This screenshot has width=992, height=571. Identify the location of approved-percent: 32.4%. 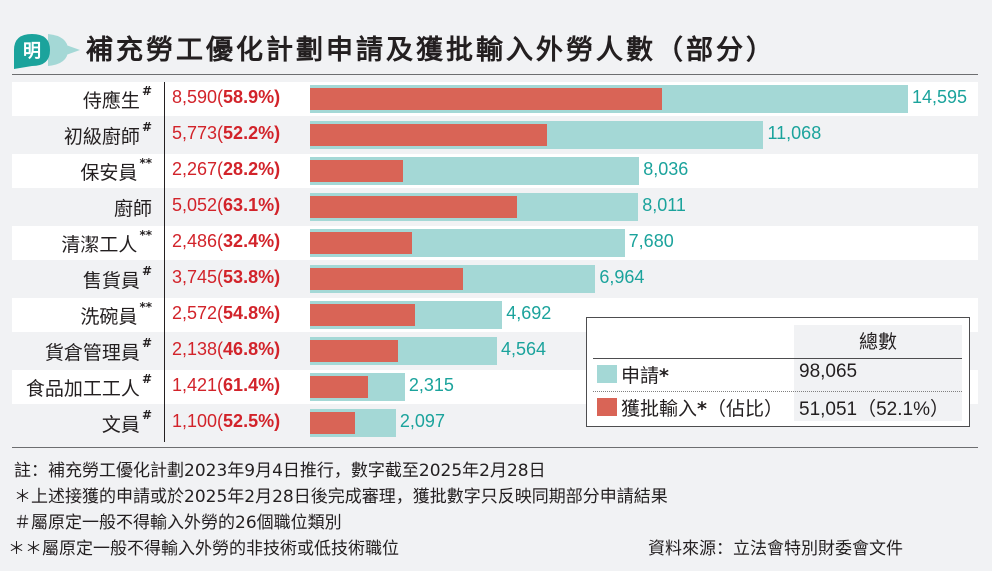
(249, 241).